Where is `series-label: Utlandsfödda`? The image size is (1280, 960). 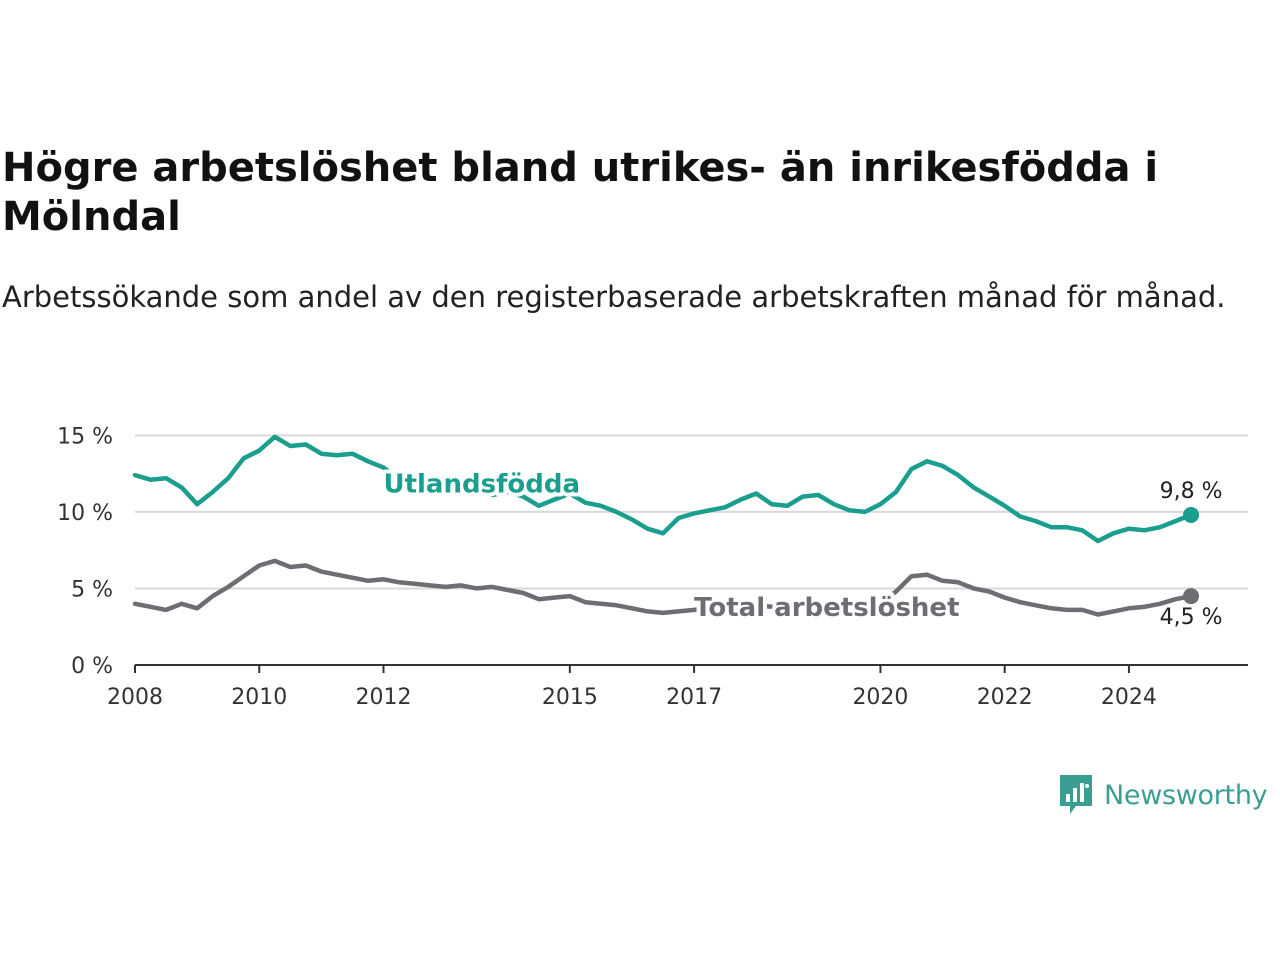 series-label: Utlandsfödda is located at coordinates (481, 484).